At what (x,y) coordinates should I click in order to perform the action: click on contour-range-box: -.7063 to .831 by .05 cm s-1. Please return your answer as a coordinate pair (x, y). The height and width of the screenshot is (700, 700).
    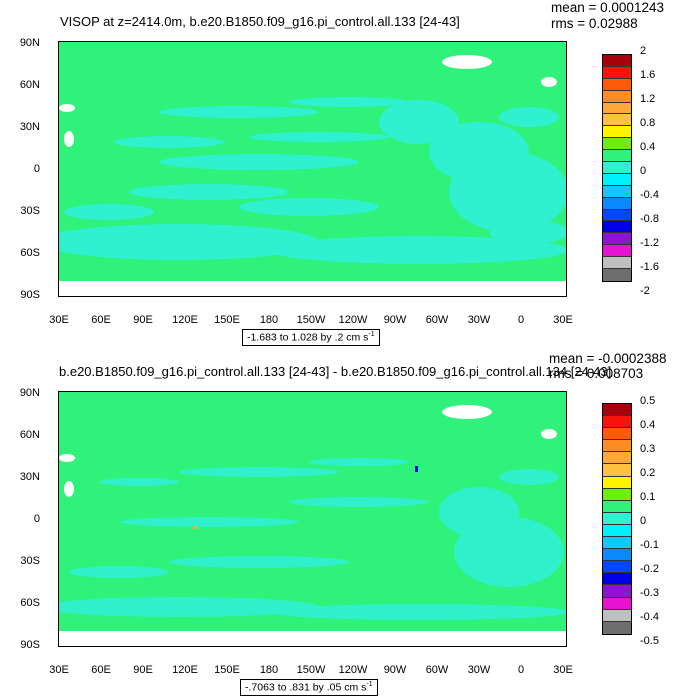
    Looking at the image, I should click on (309, 687).